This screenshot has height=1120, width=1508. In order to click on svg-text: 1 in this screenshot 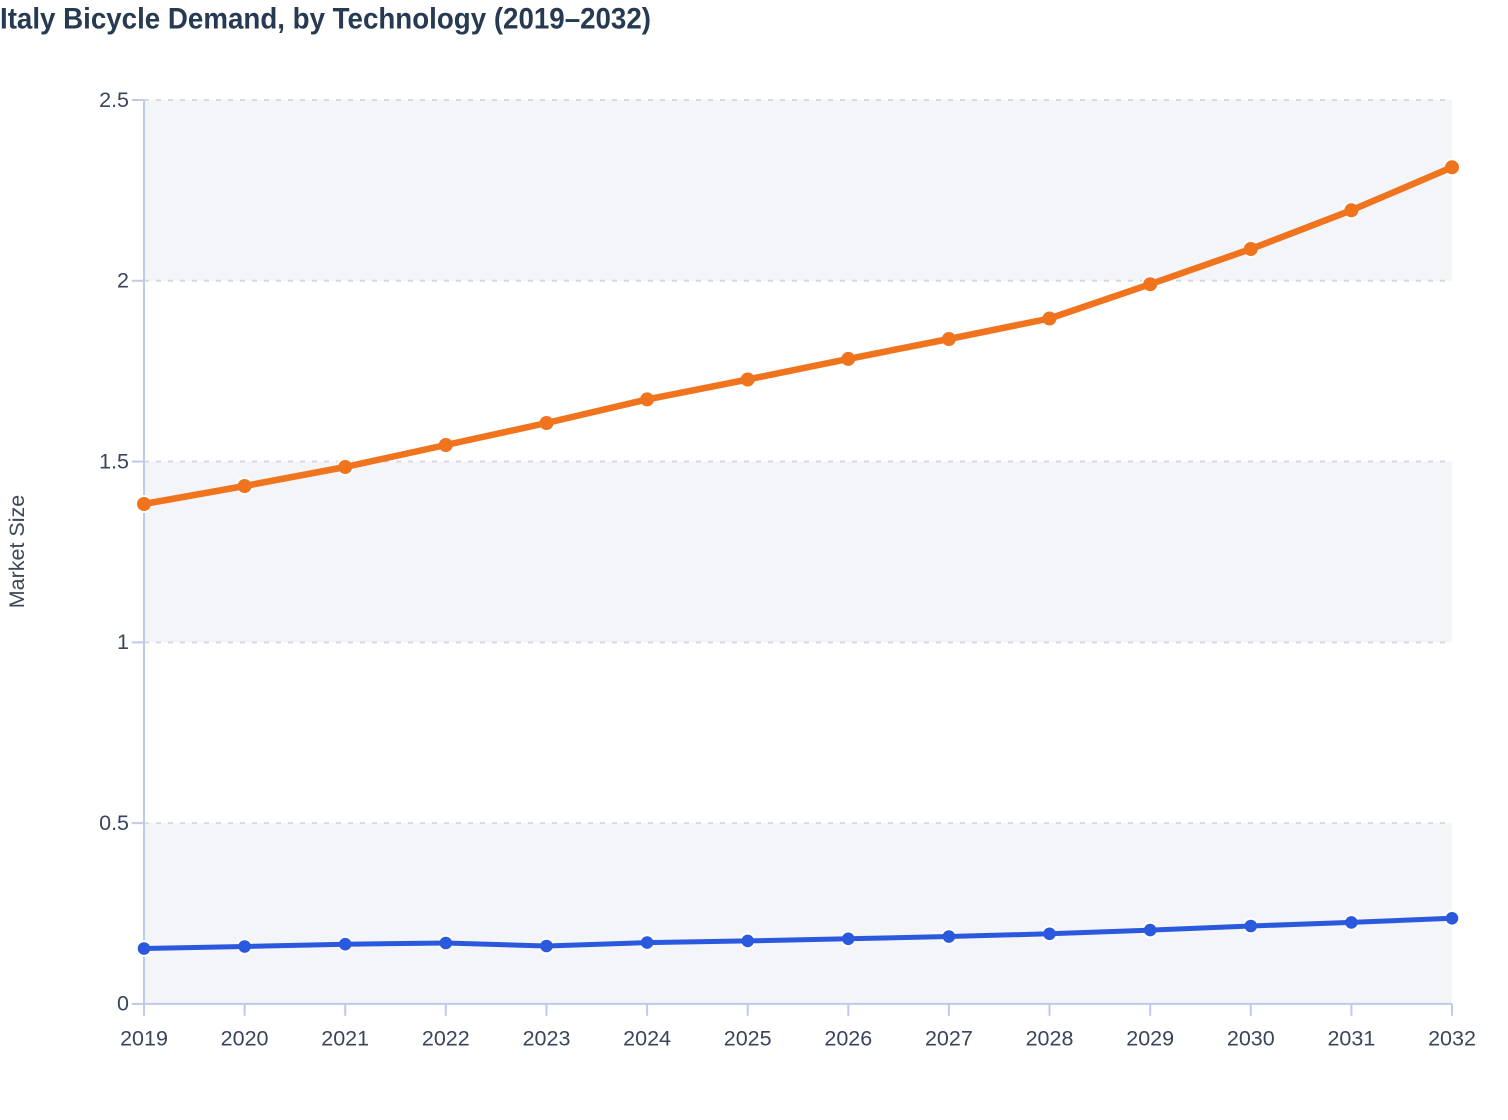, I will do `click(123, 642)`.